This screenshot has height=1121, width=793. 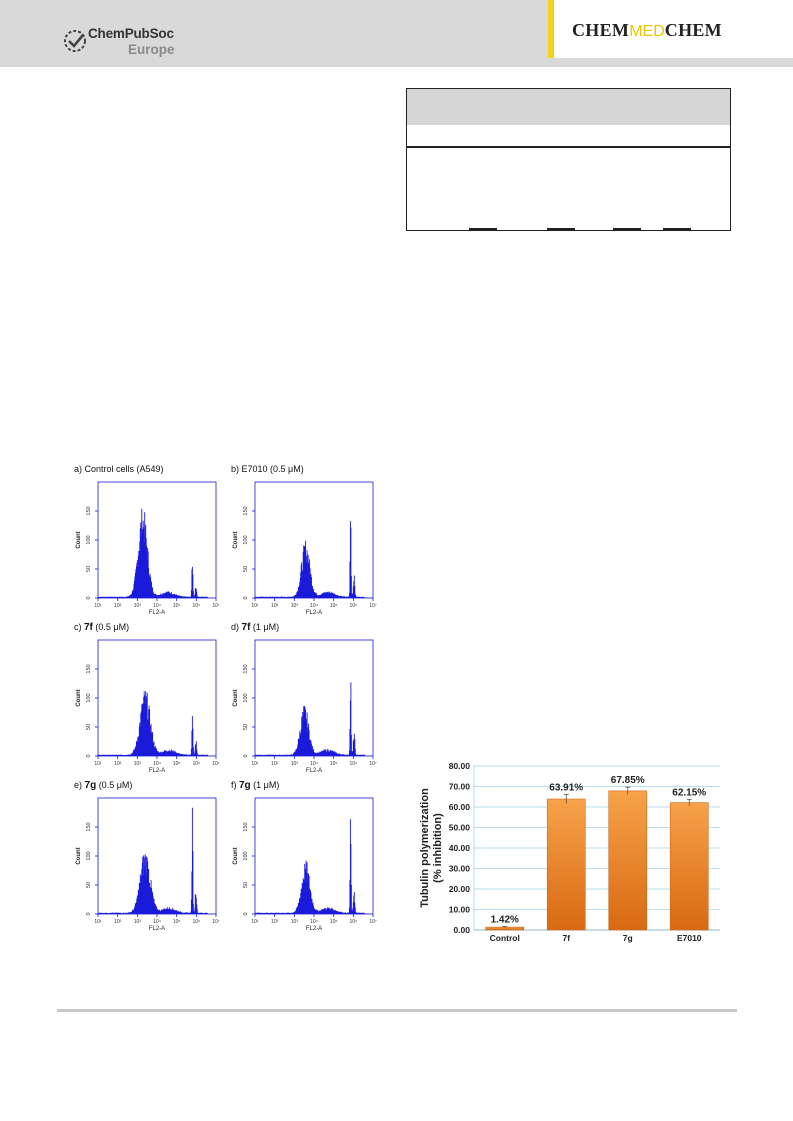 What do you see at coordinates (628, 938) in the screenshot?
I see `category-label: 7g` at bounding box center [628, 938].